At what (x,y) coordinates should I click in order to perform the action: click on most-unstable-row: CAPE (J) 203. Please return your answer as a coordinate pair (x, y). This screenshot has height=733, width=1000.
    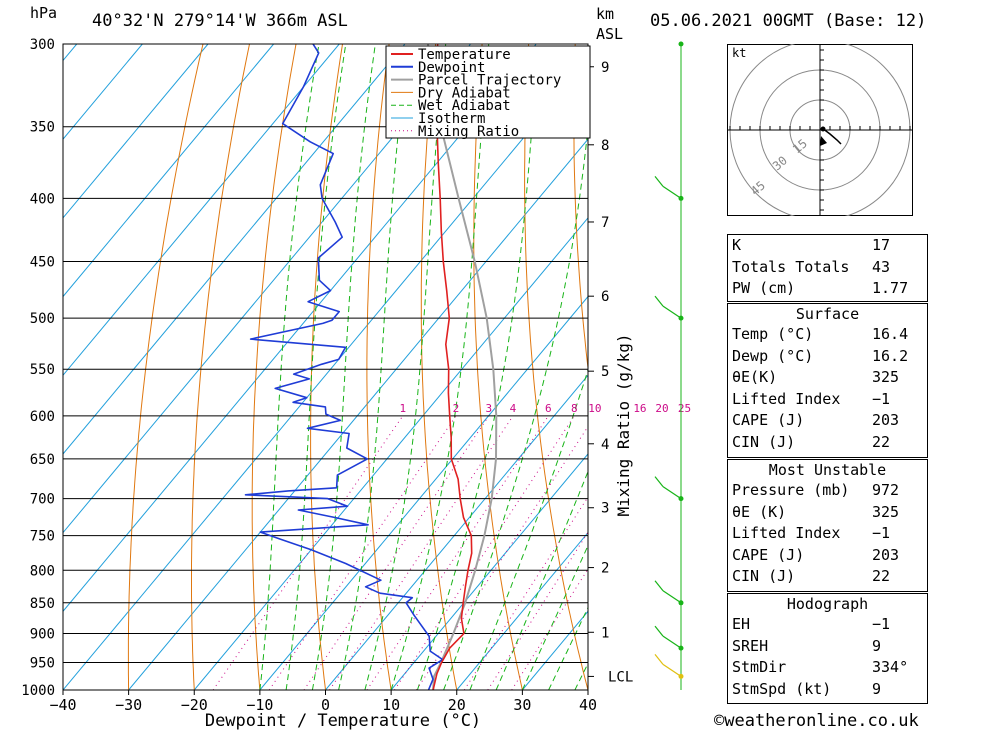
    Looking at the image, I should click on (827, 556).